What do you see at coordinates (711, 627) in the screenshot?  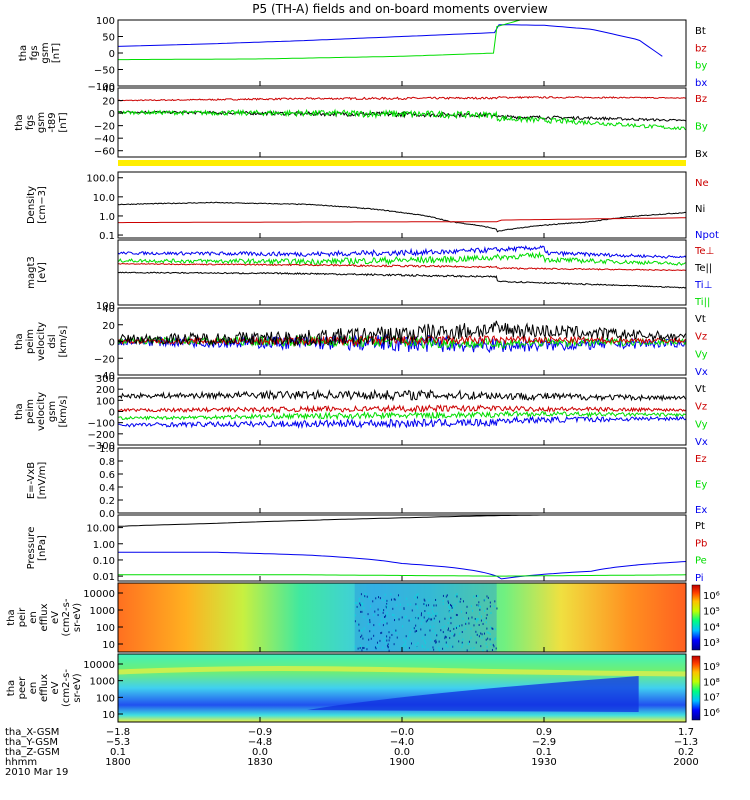 I see `colorbar-label: 10⁴` at bounding box center [711, 627].